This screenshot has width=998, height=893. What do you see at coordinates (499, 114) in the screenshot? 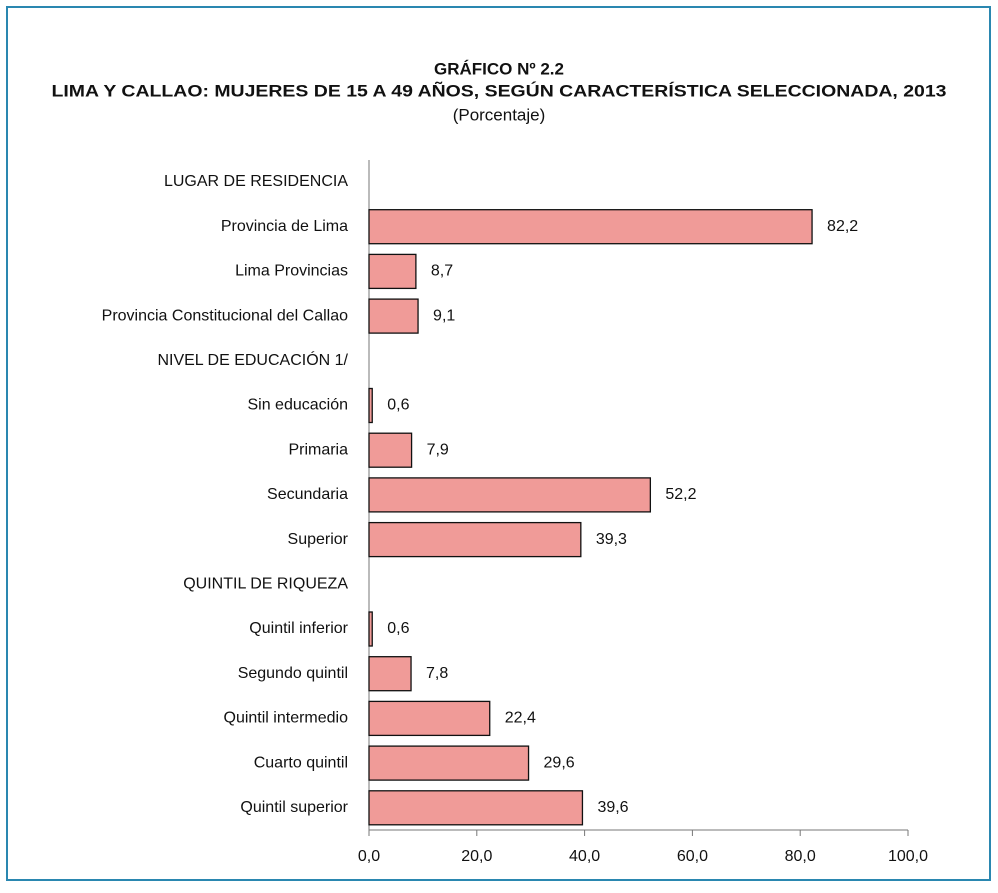
I see `unit-note: (Porcentaje)` at bounding box center [499, 114].